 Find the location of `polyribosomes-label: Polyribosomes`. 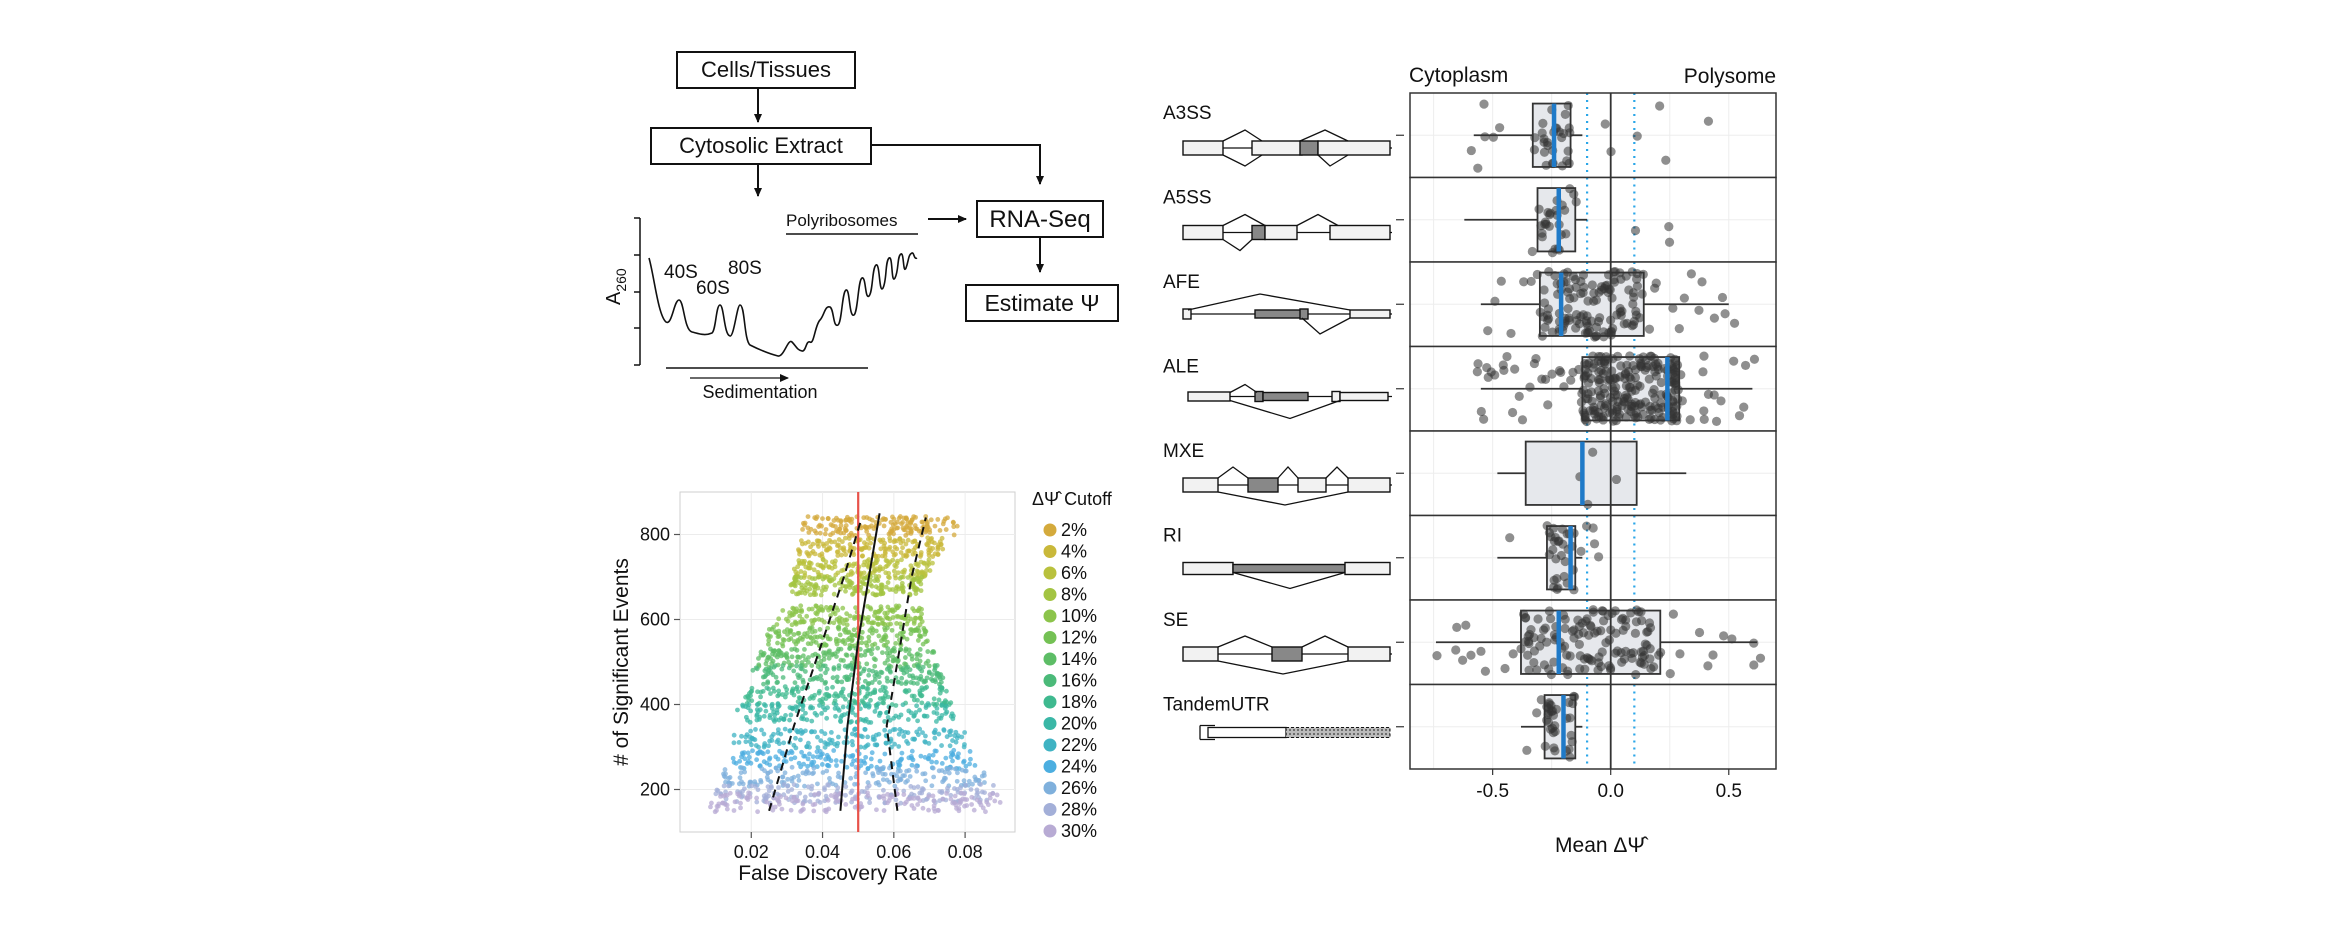

polyribosomes-label: Polyribosomes is located at coordinates (842, 220).